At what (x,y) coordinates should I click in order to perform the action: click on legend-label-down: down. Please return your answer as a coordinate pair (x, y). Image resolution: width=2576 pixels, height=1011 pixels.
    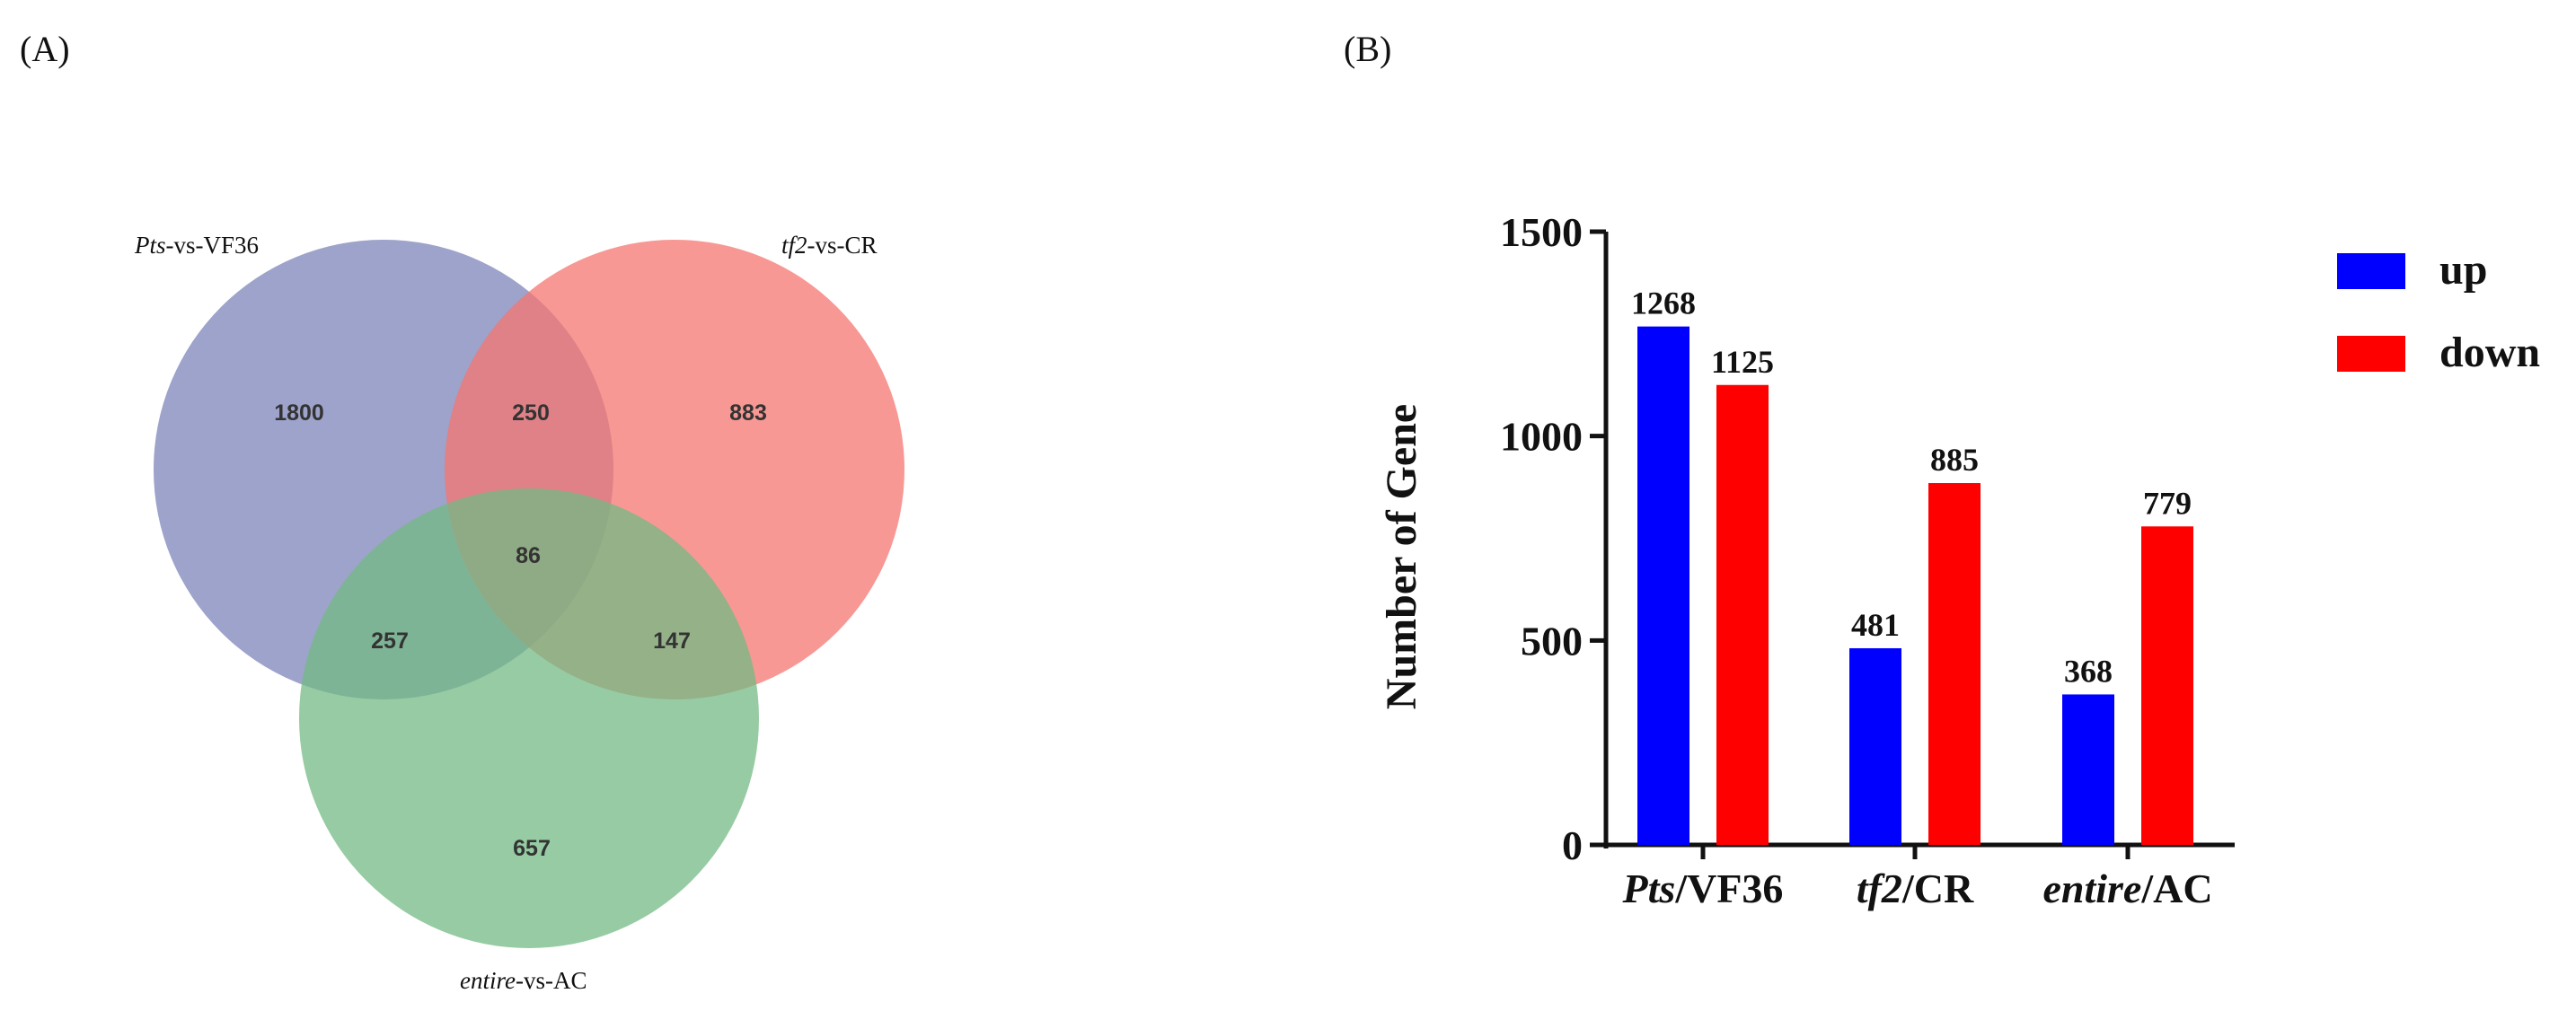
    Looking at the image, I should click on (2489, 352).